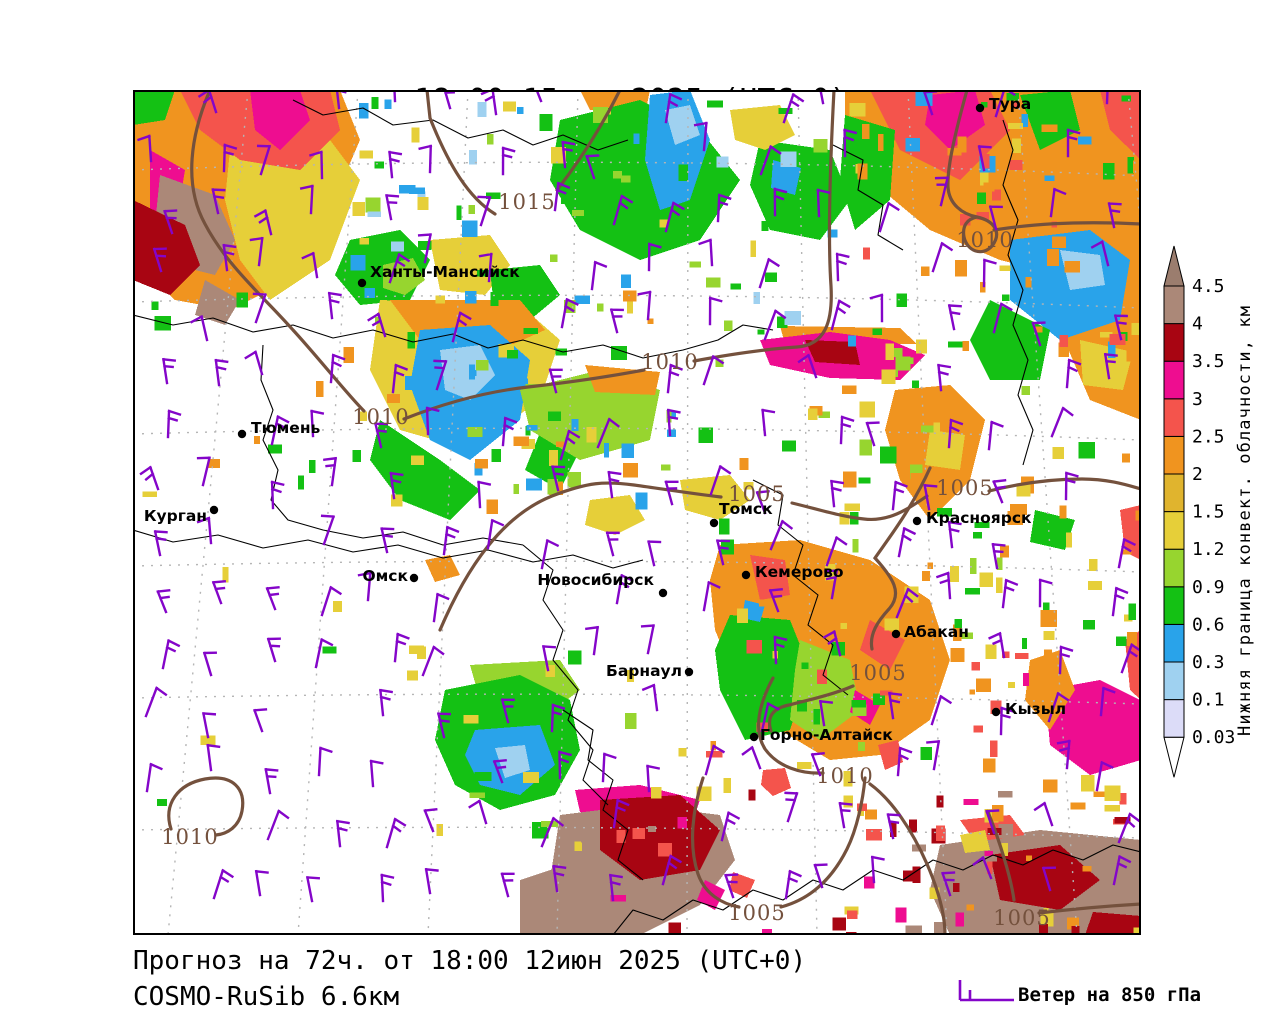  What do you see at coordinates (1208, 361) in the screenshot?
I see `legend-tick-label: 3.5` at bounding box center [1208, 361].